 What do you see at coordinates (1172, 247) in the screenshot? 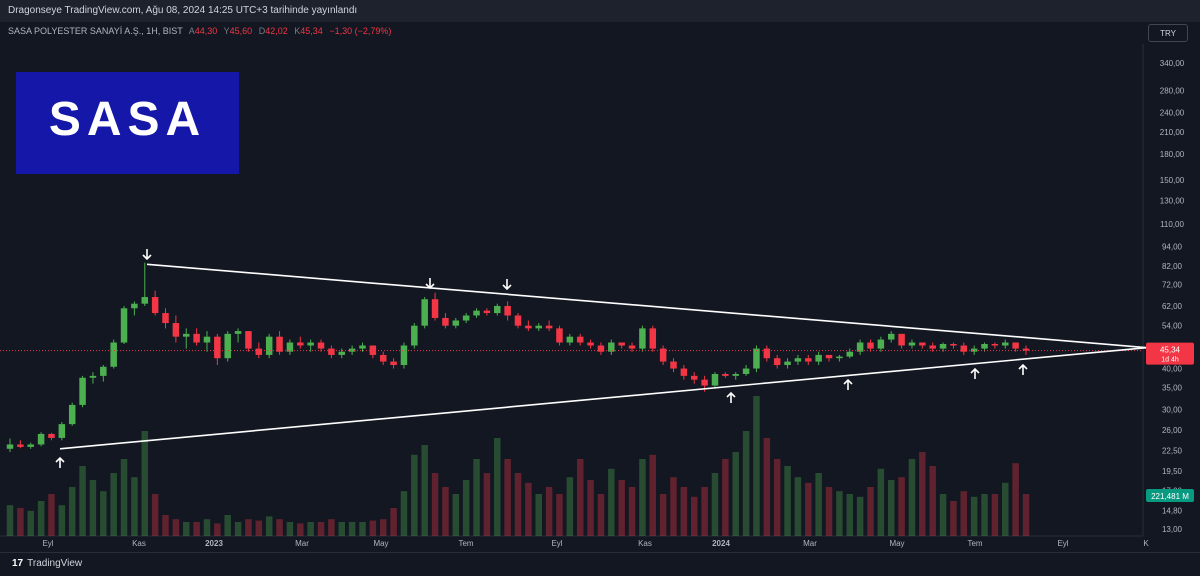
I see `y-tick-label: 94,00` at bounding box center [1172, 247].